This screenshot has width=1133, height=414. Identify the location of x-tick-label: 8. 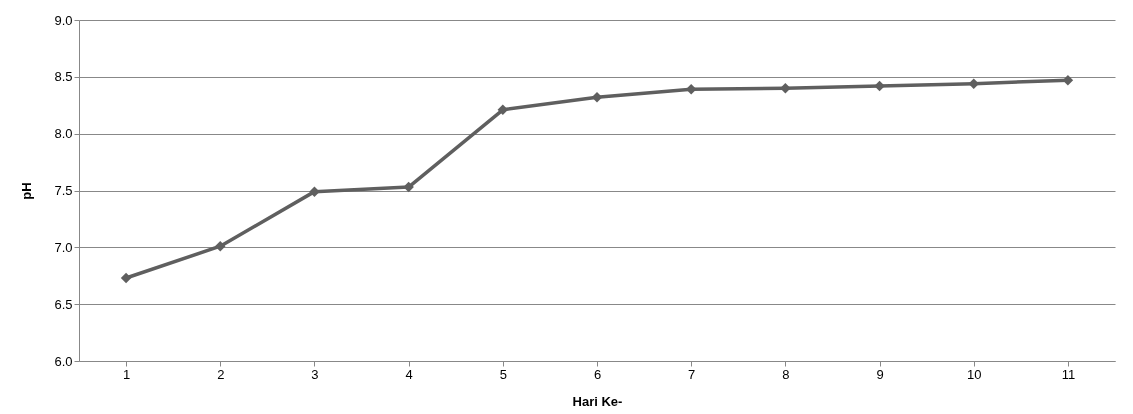
(786, 374).